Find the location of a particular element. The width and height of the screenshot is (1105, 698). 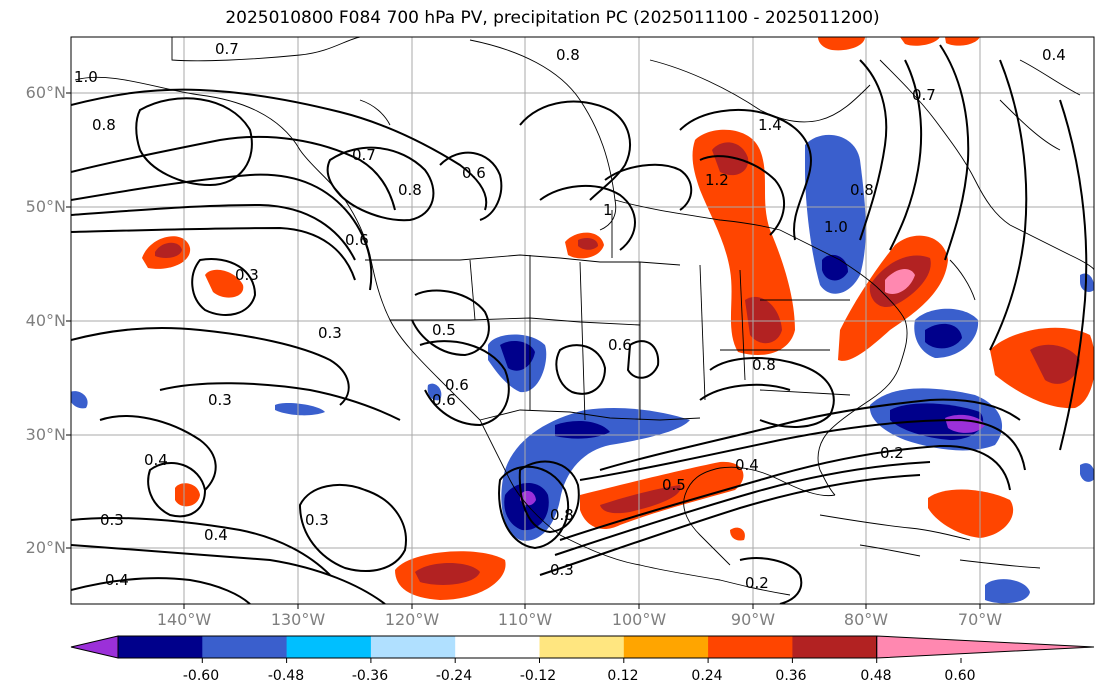

colorbar-arrow-left is located at coordinates (94, 647).